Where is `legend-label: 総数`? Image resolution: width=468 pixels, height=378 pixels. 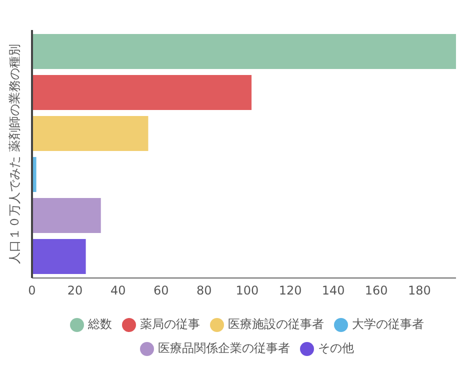 legend-label: 総数 is located at coordinates (100, 324).